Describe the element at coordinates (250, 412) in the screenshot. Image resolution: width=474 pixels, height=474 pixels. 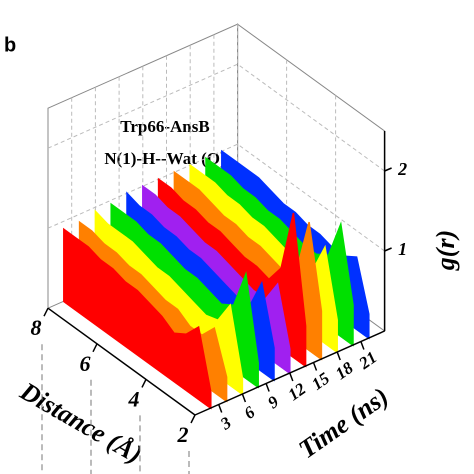
I see `y-tick-label: 6` at that location.